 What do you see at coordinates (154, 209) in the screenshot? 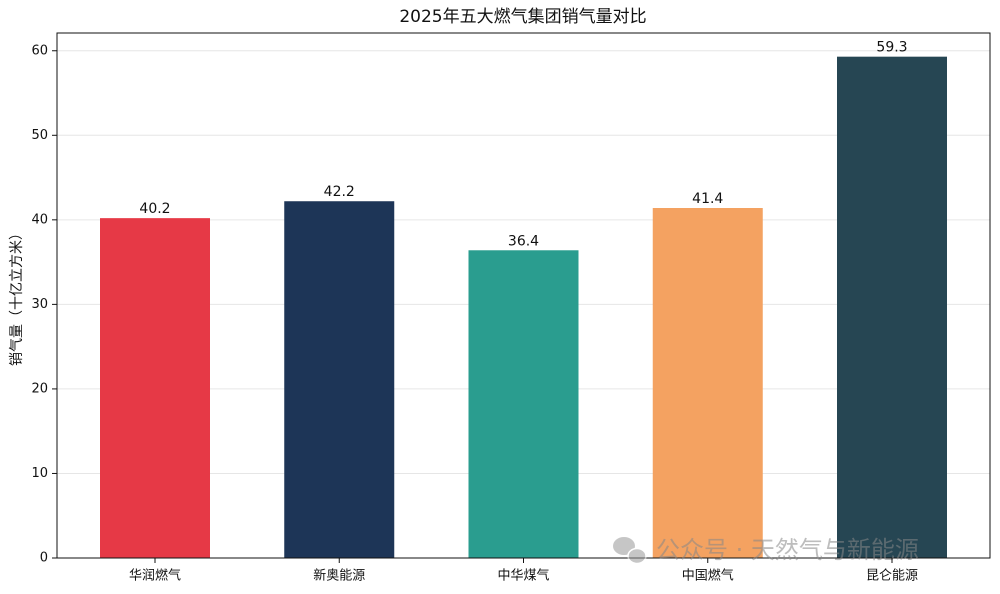
I see `value-label: 40.2` at bounding box center [154, 209].